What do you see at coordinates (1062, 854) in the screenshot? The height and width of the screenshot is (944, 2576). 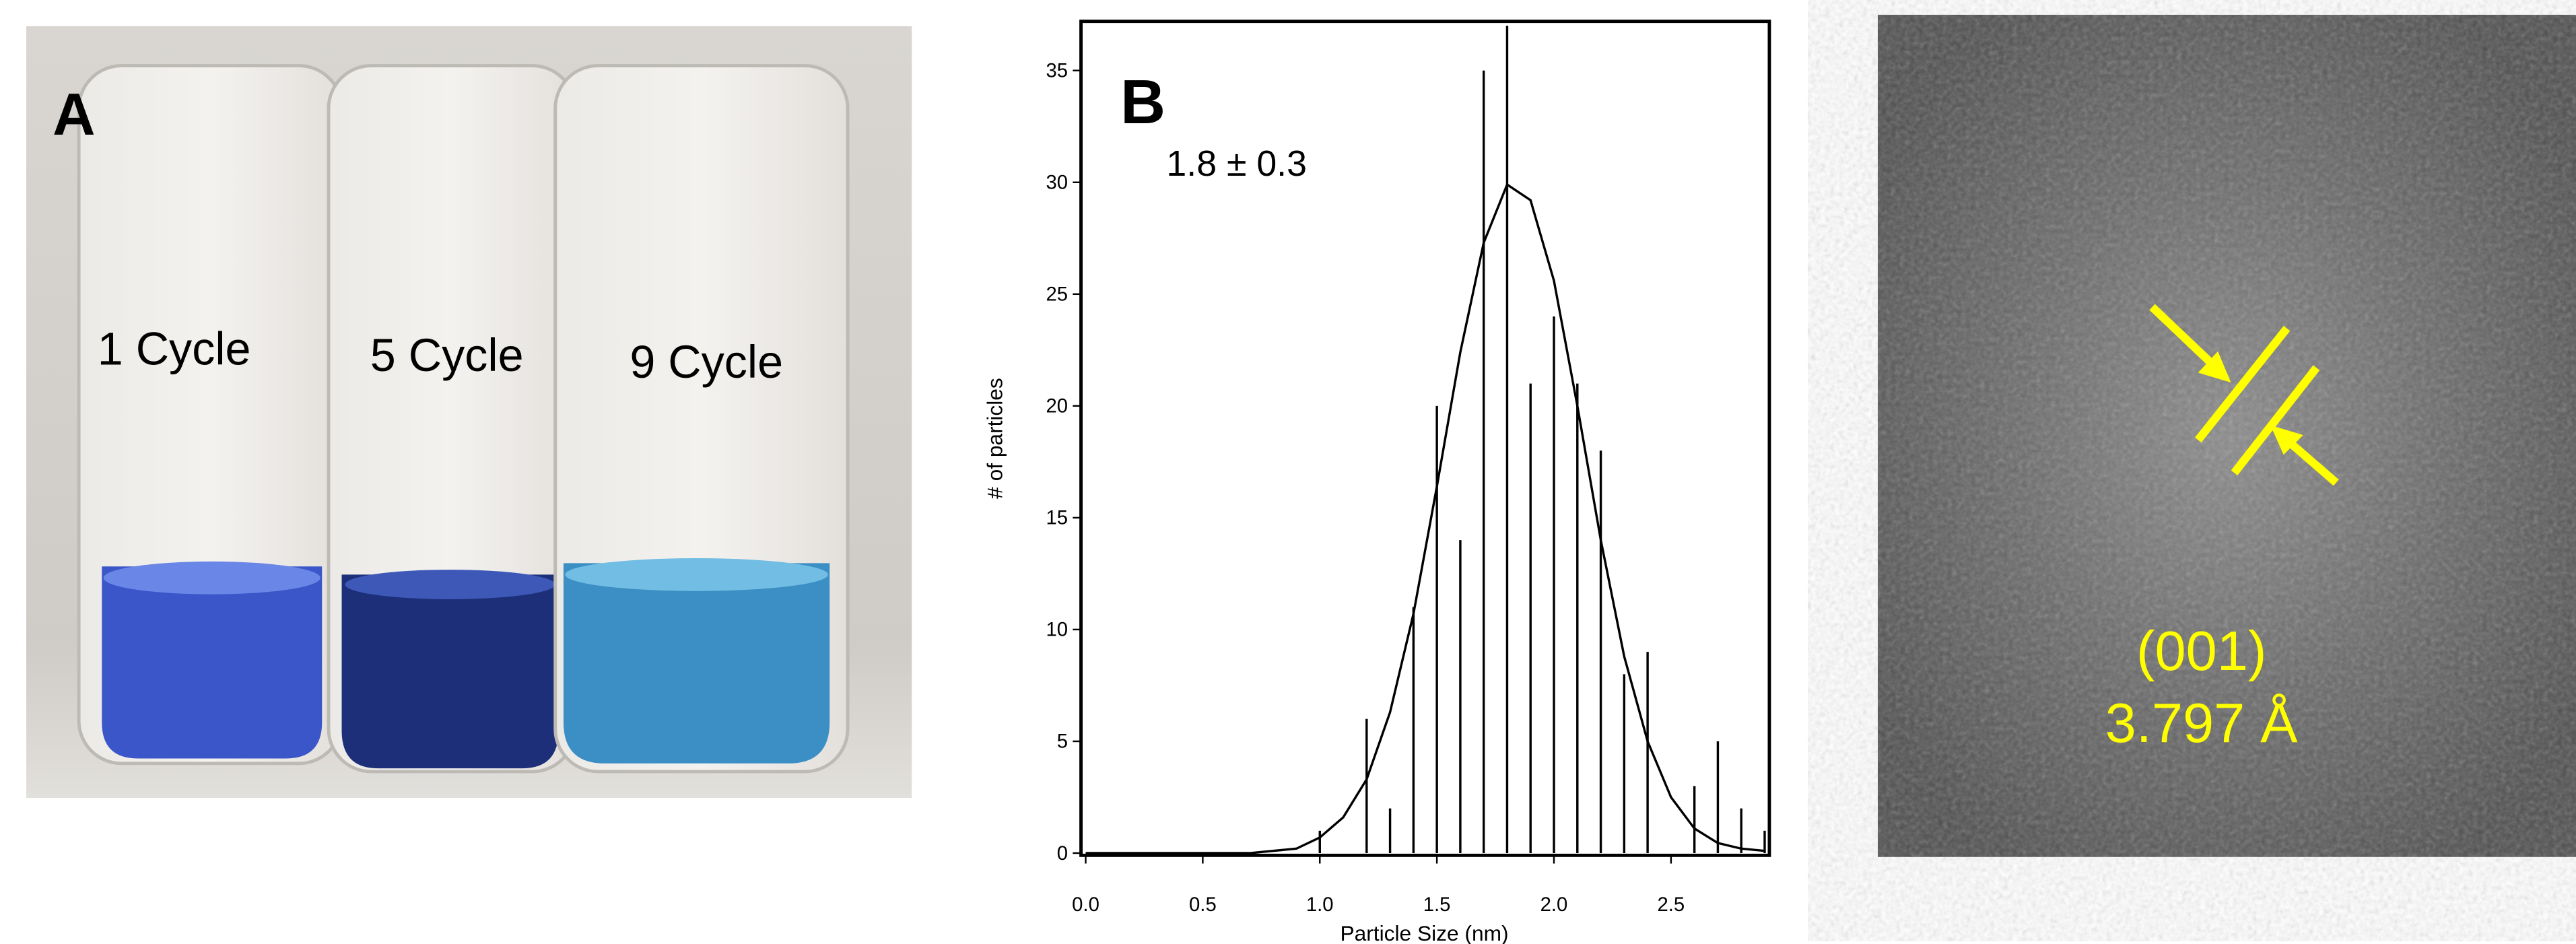 I see `y-tick-label: 0` at bounding box center [1062, 854].